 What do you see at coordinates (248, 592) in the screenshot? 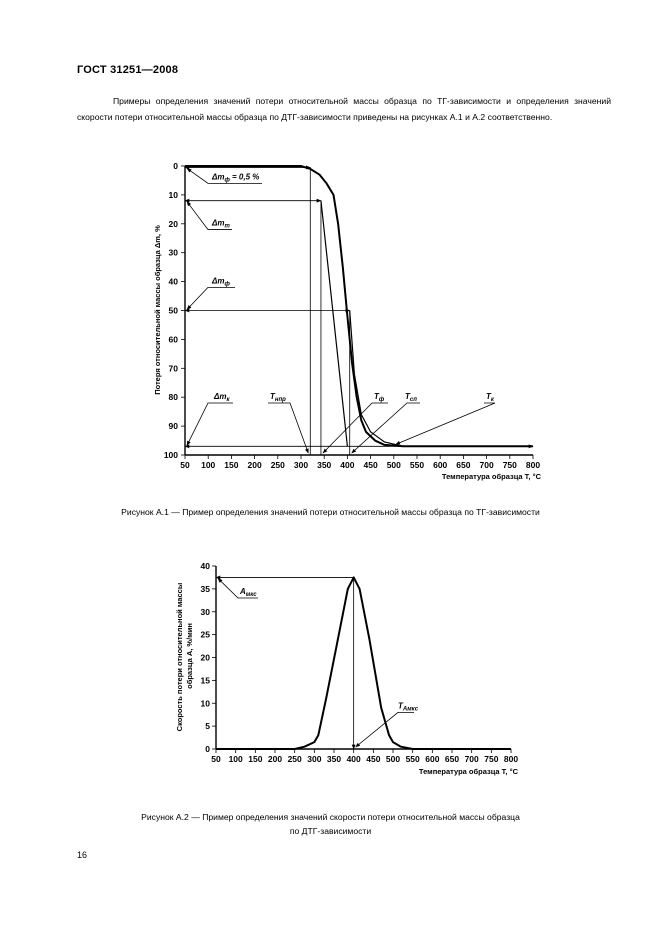
I see `dtg-label-amax: Aмкс` at bounding box center [248, 592].